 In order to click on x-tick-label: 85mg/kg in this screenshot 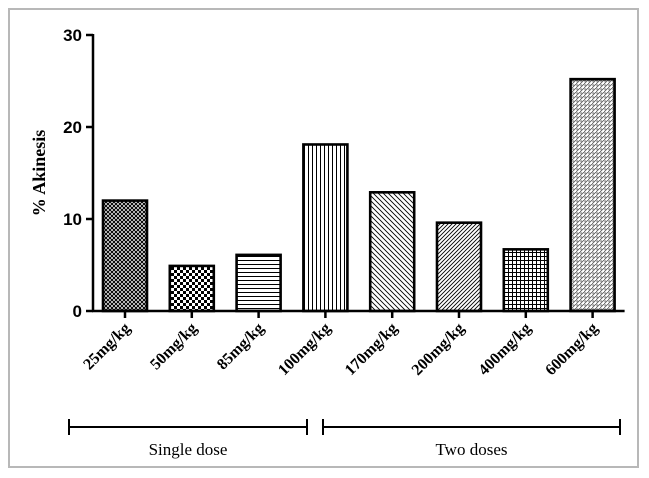, I will do `click(241, 347)`.